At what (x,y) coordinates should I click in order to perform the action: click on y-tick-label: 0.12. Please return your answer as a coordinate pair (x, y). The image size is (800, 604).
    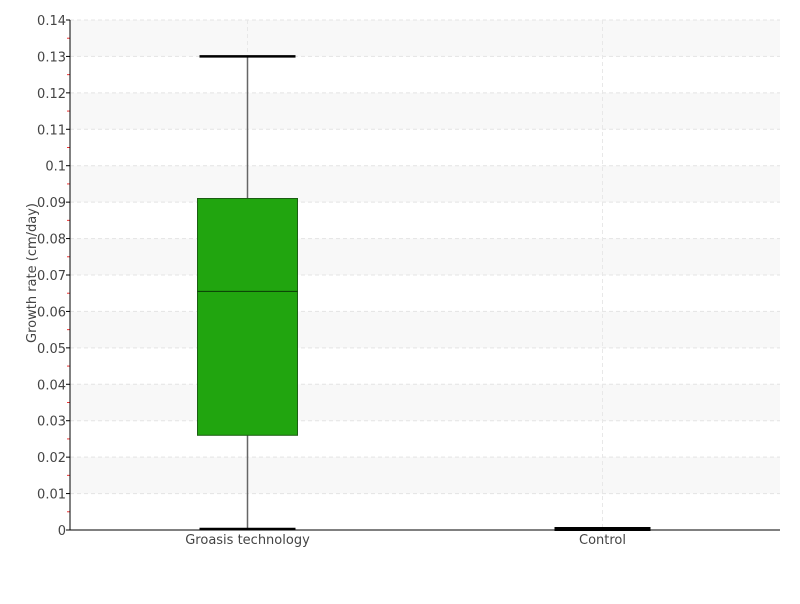
    Looking at the image, I should click on (51, 94).